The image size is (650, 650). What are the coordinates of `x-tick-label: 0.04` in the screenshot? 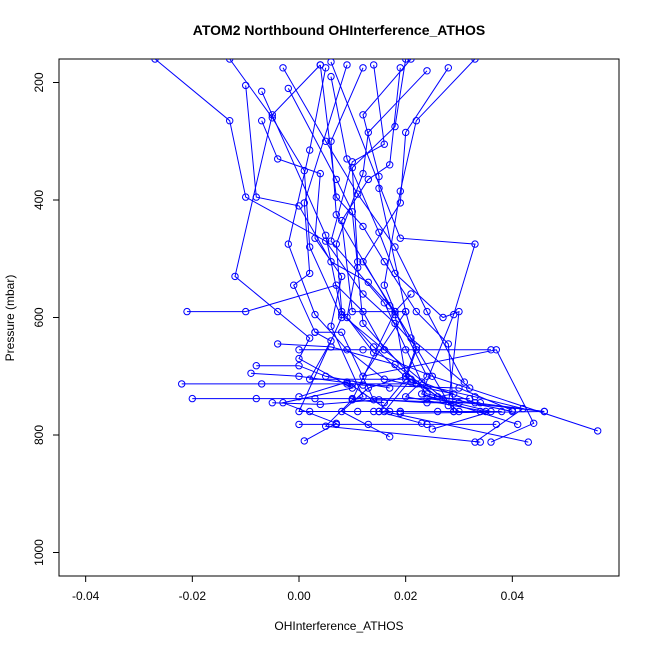 It's located at (513, 596).